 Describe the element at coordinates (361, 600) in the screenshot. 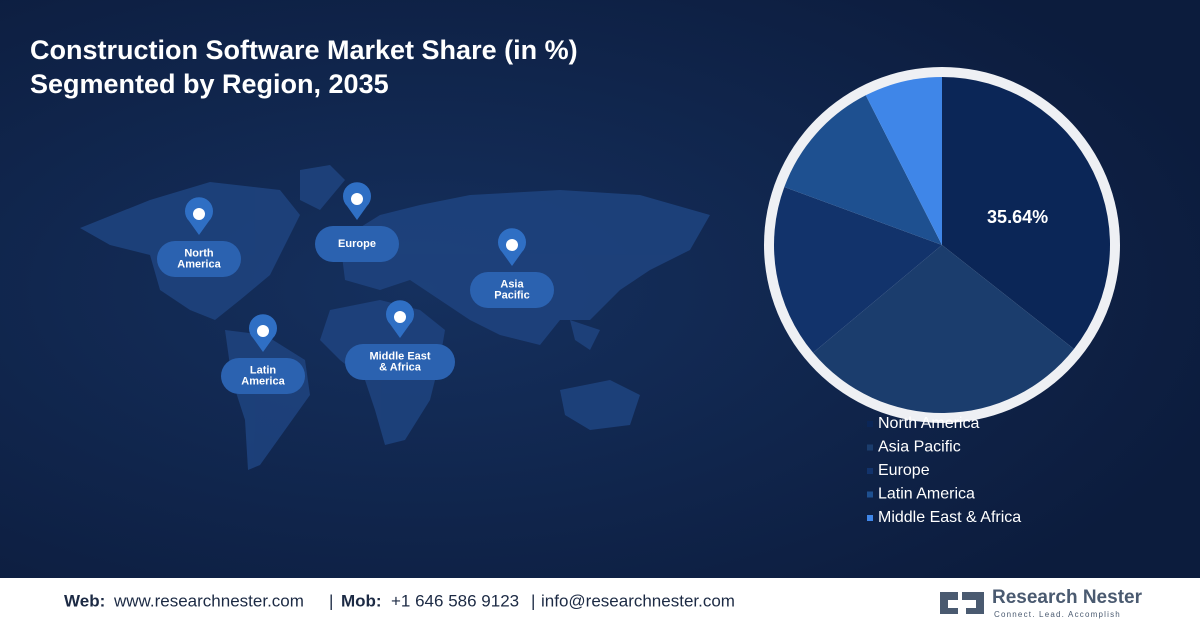

I see `footer-text: Mob:` at that location.